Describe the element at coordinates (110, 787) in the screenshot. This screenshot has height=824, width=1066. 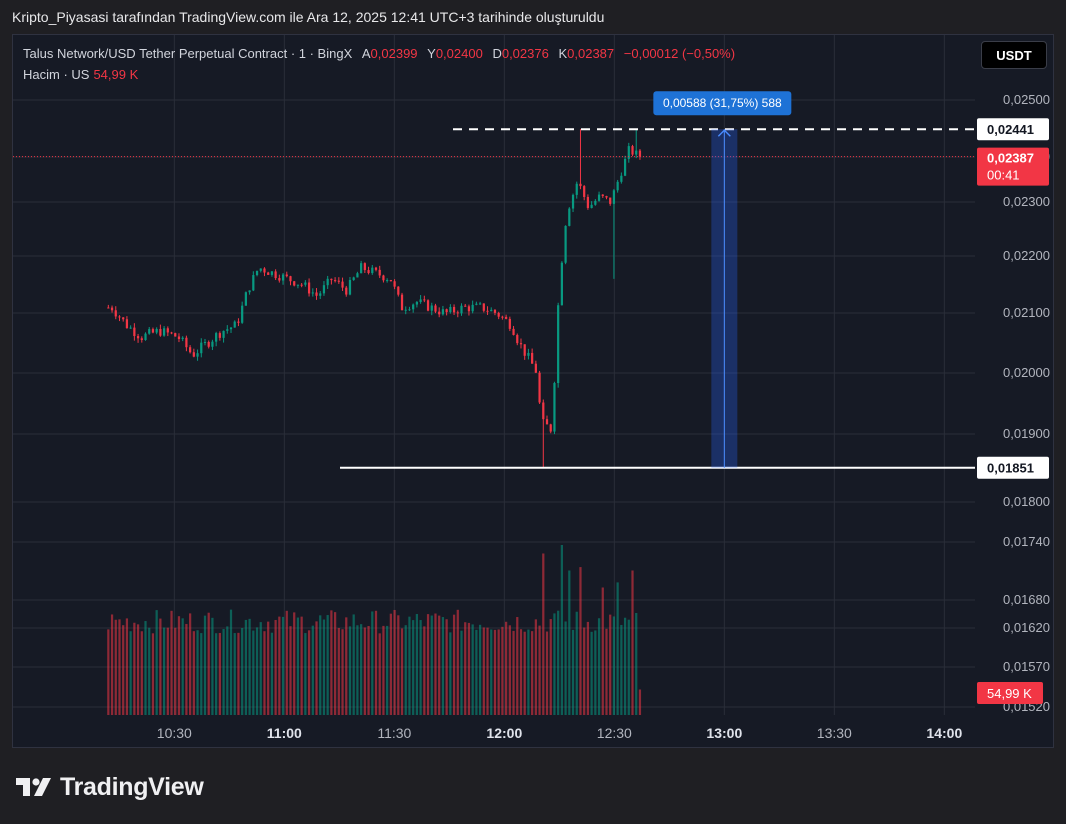
I see `tradingview-logo: TradingView` at that location.